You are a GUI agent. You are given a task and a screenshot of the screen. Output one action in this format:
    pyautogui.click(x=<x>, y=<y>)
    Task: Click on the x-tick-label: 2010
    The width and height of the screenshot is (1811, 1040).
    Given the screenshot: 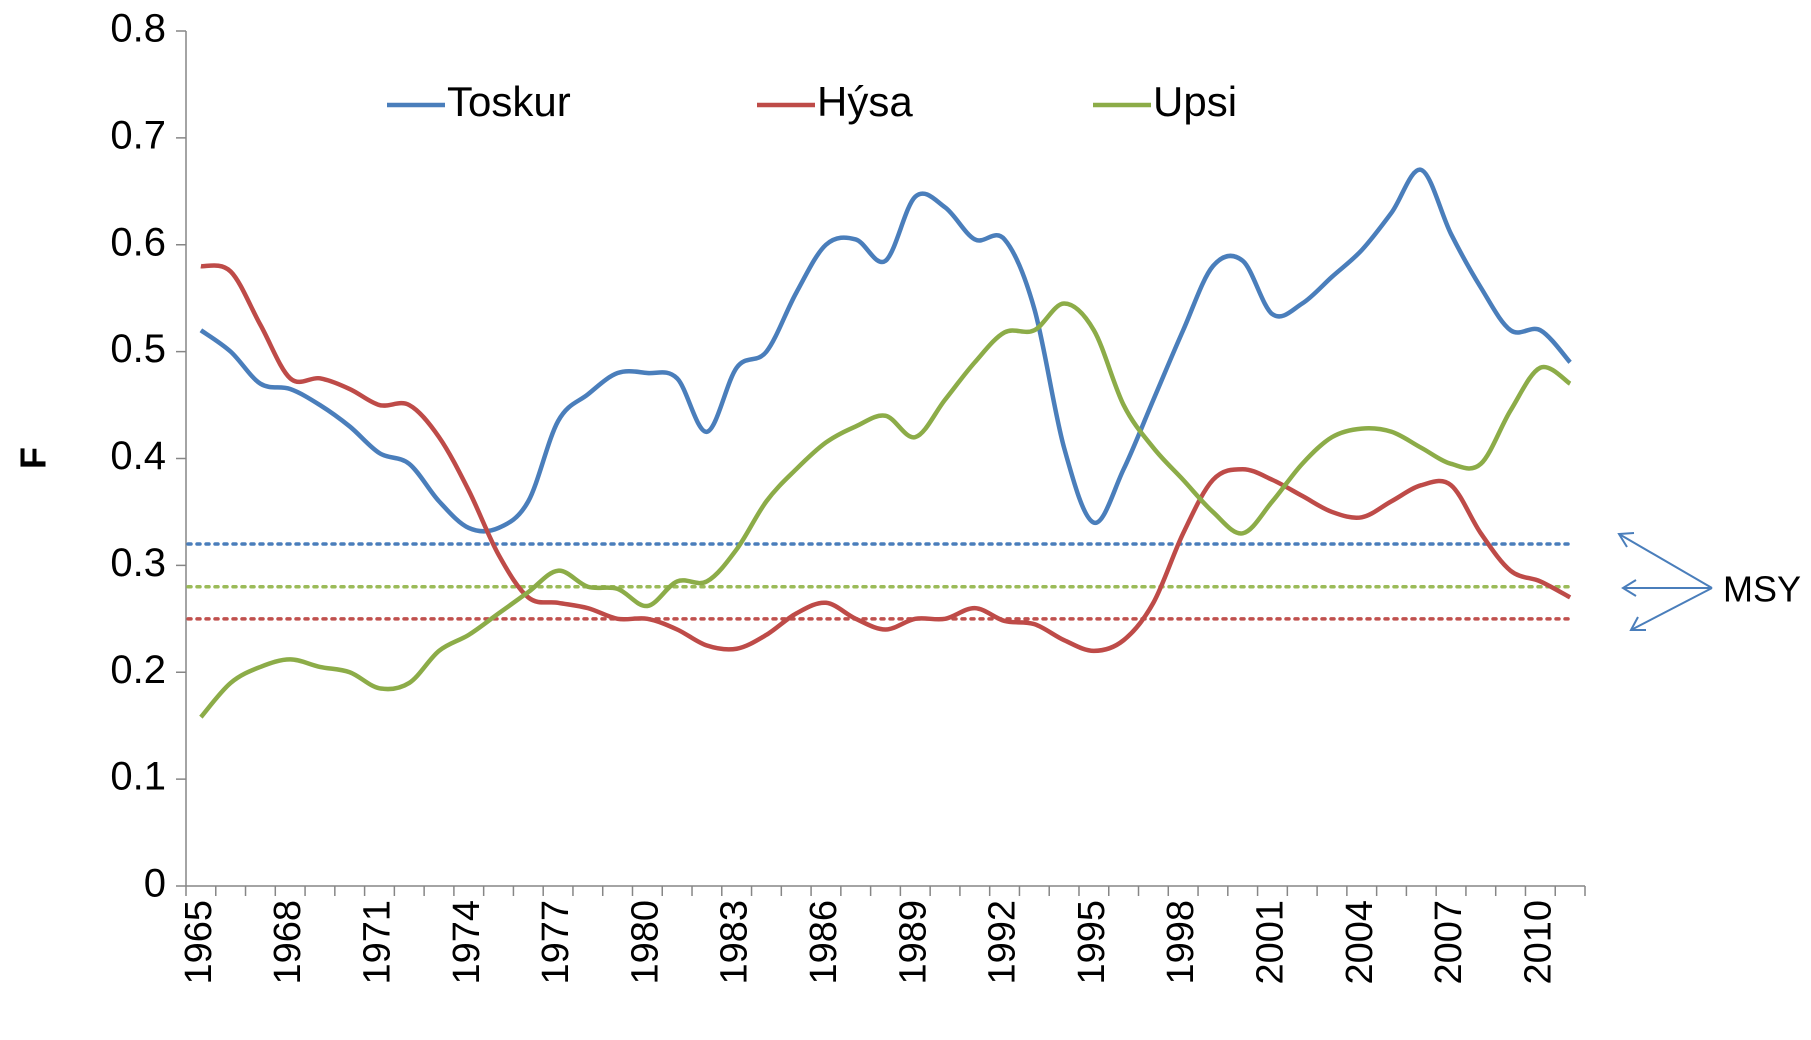 What is the action you would take?
    pyautogui.click(x=1538, y=942)
    